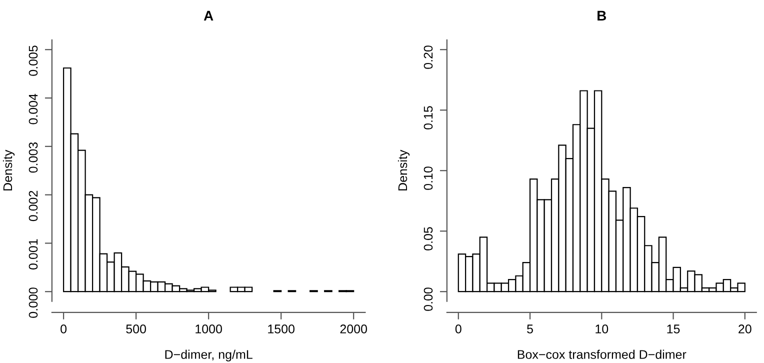 Image resolution: width=764 pixels, height=363 pixels. I want to click on x-tick-label: 15, so click(673, 329).